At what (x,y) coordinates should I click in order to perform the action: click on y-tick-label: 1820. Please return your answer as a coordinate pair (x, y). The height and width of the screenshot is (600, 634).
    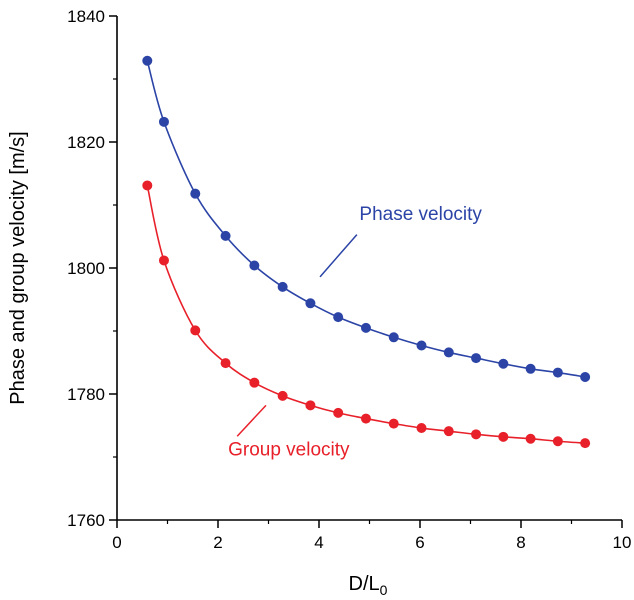
    Looking at the image, I should click on (86, 142).